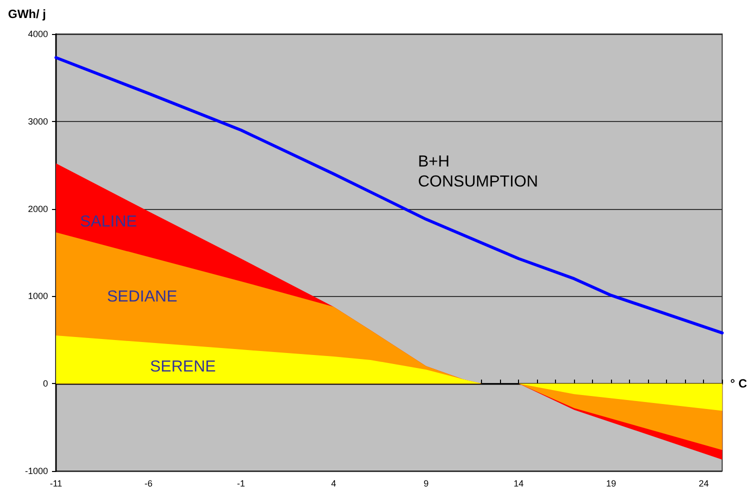  What do you see at coordinates (27, 14) in the screenshot?
I see `y-axis-title: GWh/ j` at bounding box center [27, 14].